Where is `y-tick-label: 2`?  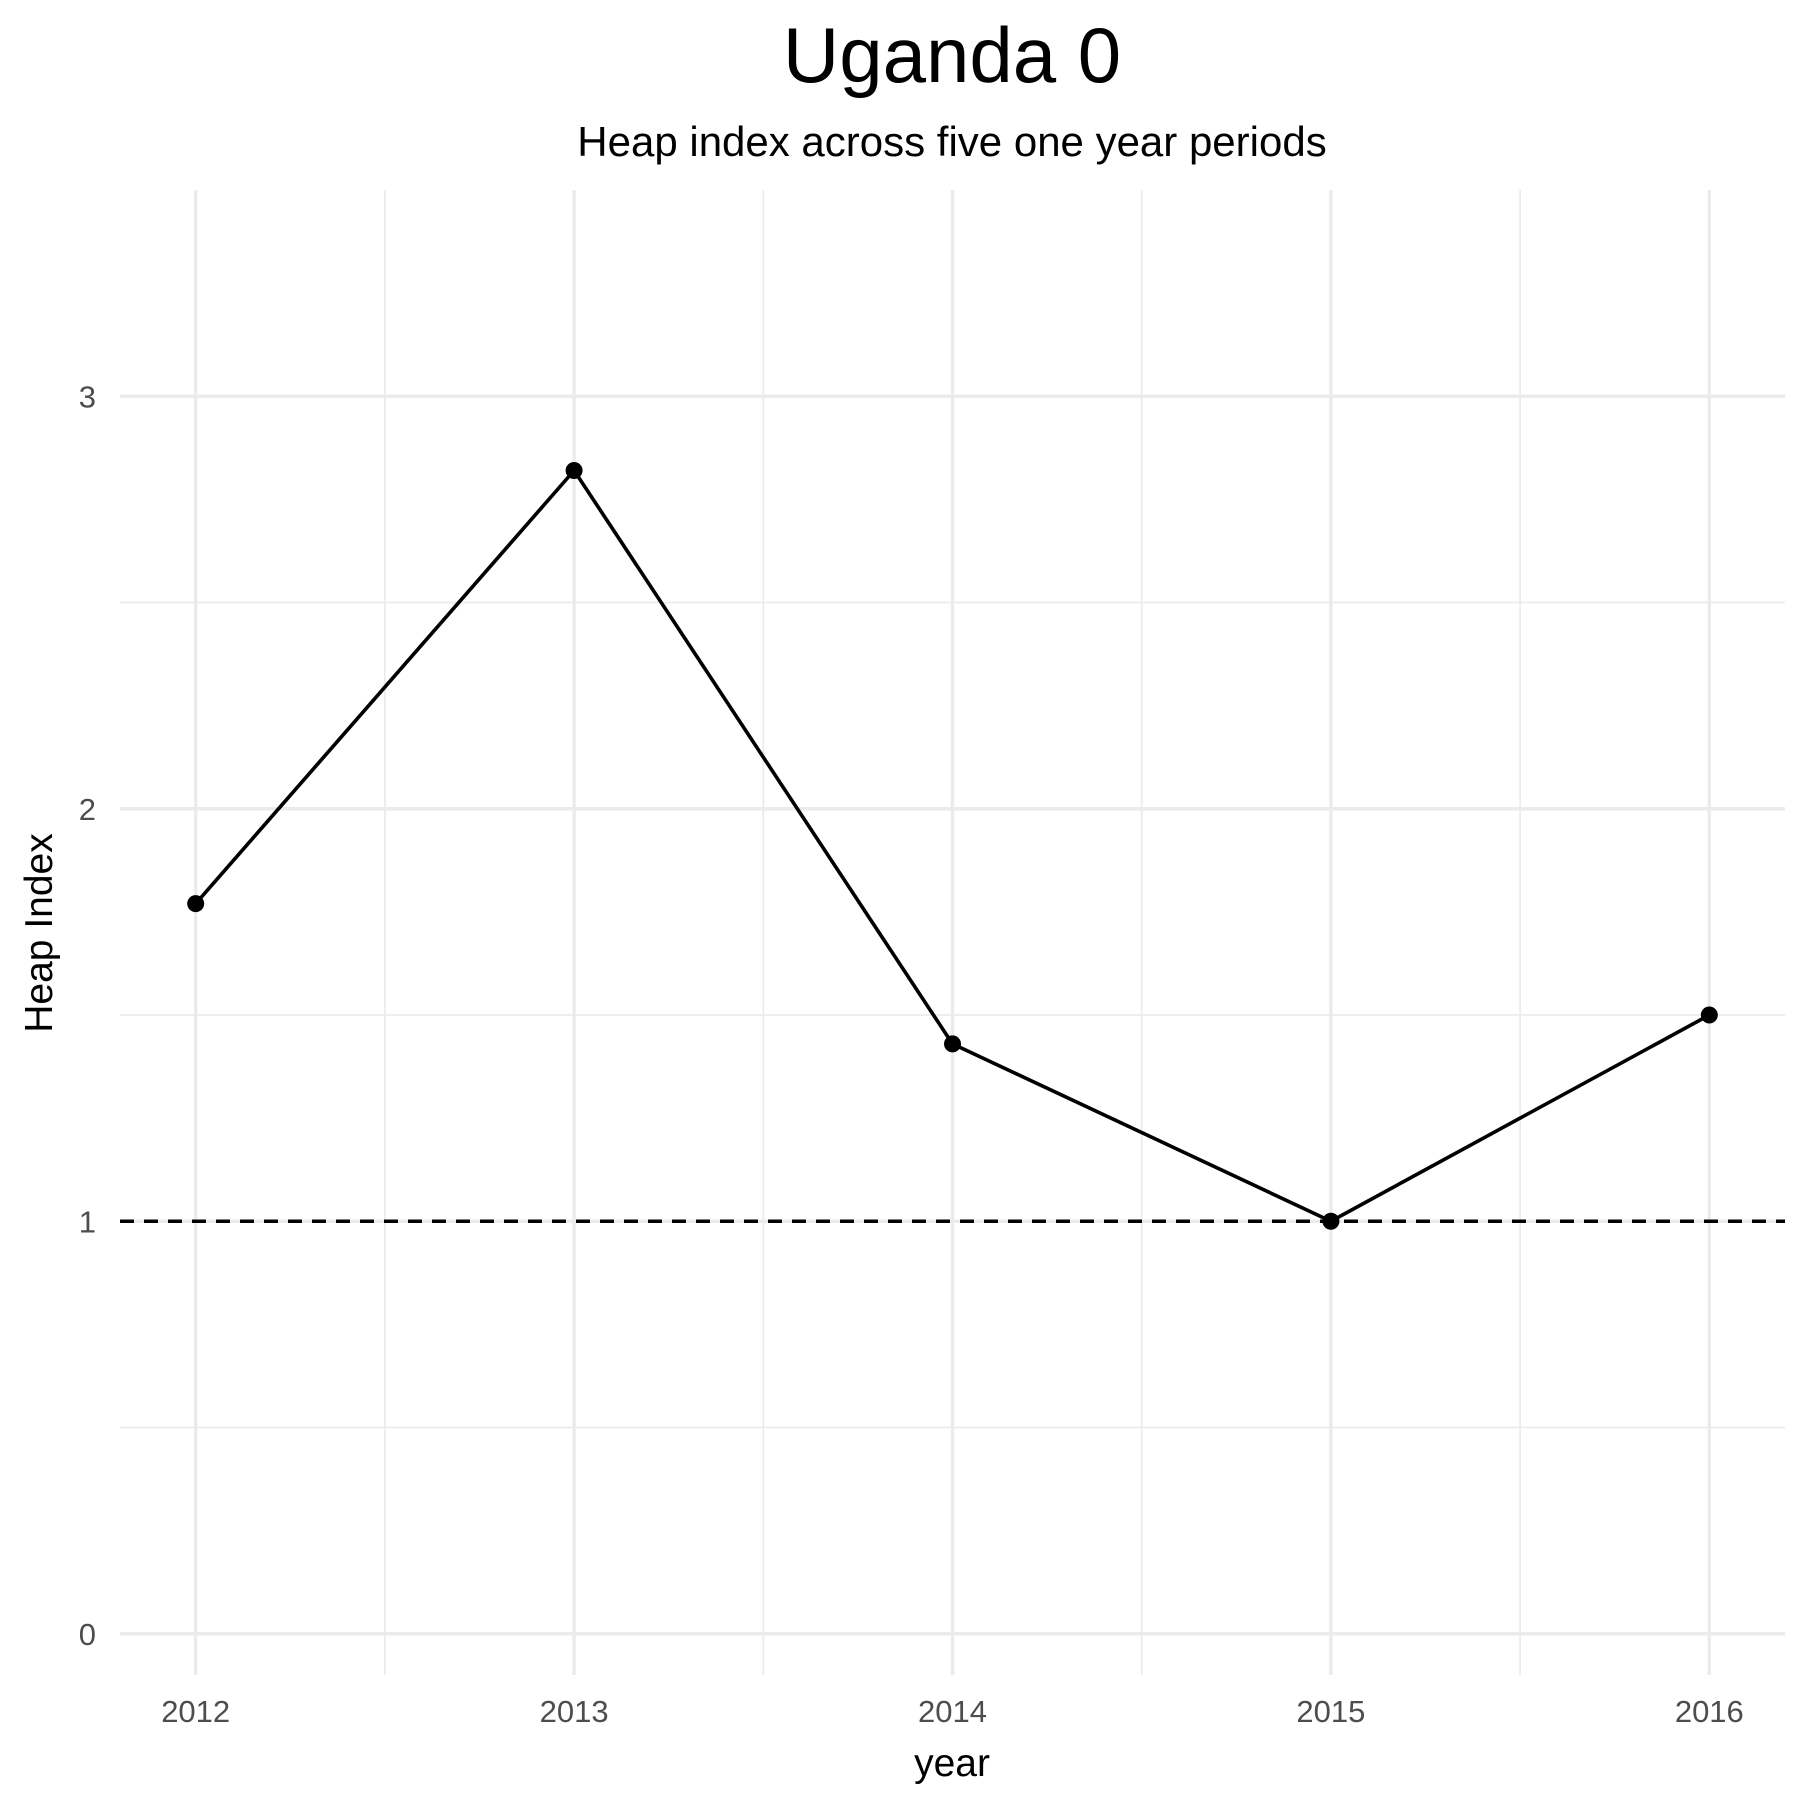 y-tick-label: 2 is located at coordinates (87, 809).